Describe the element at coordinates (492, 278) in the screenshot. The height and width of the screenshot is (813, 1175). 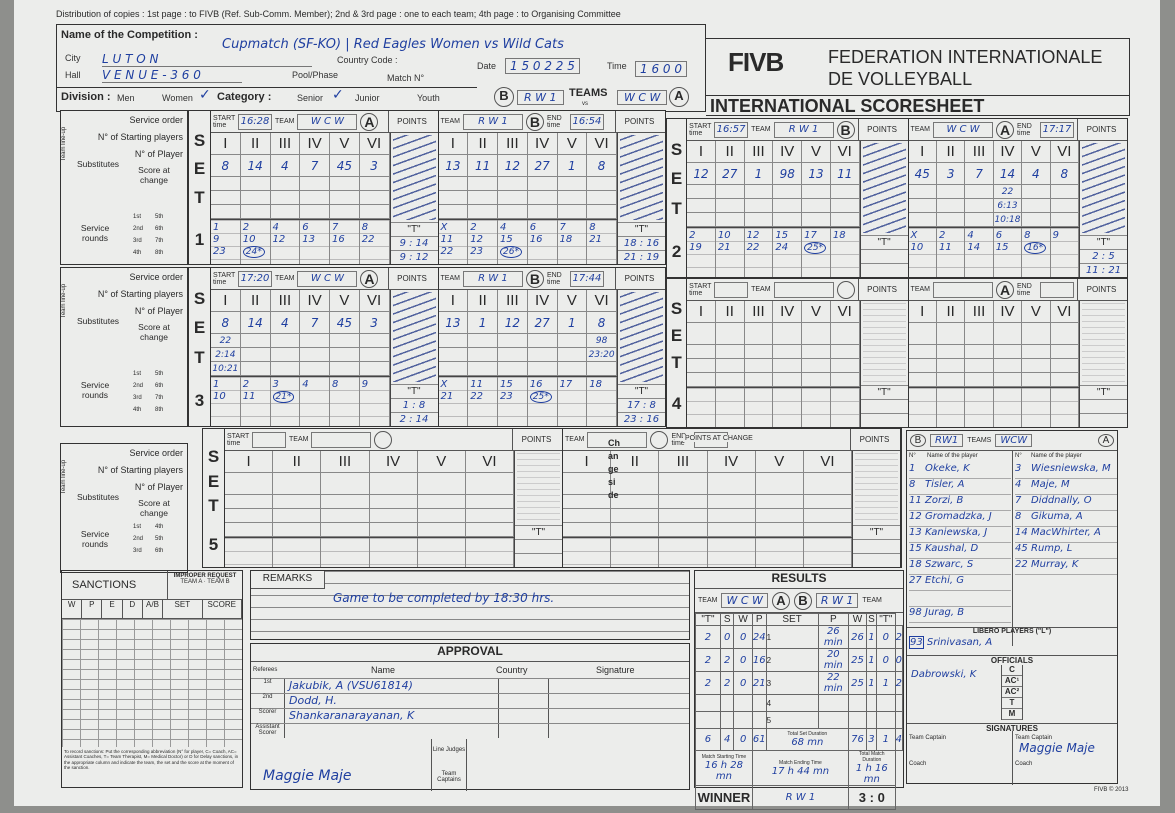
I see `team-name: R W 1` at that location.